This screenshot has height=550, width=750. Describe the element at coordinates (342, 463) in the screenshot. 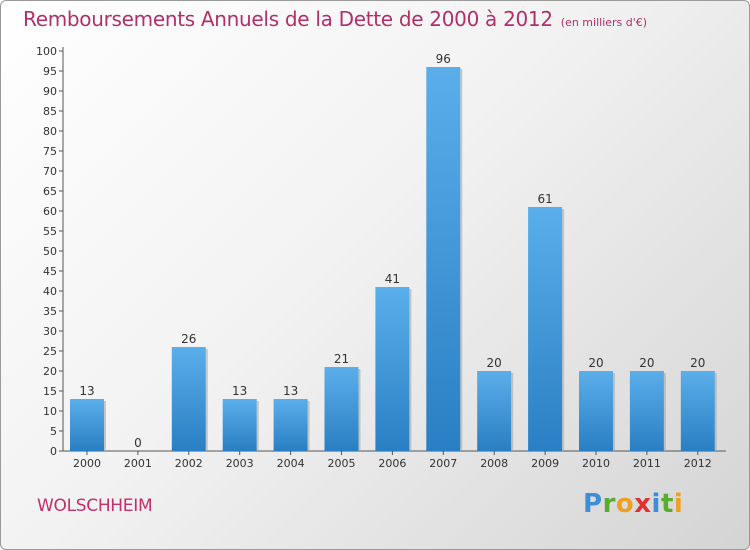

I see `x-tick-label: 2005` at that location.